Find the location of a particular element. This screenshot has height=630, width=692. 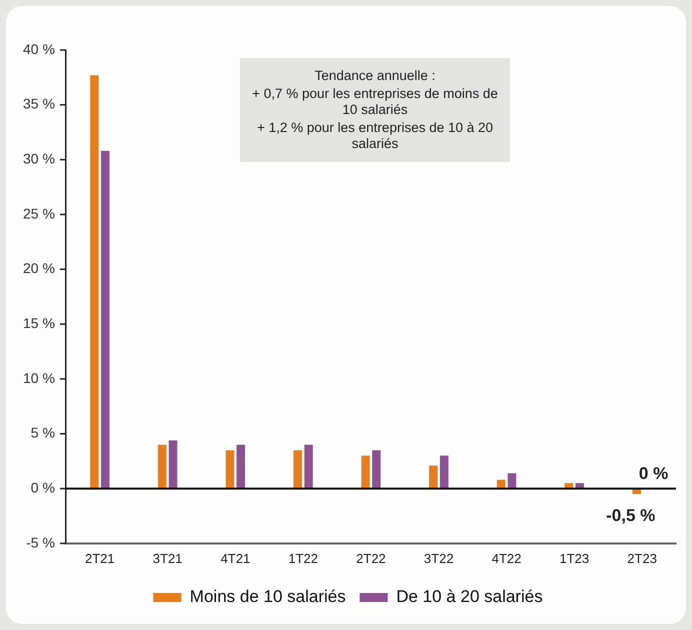

x-tick-label: 1T23 is located at coordinates (575, 558).